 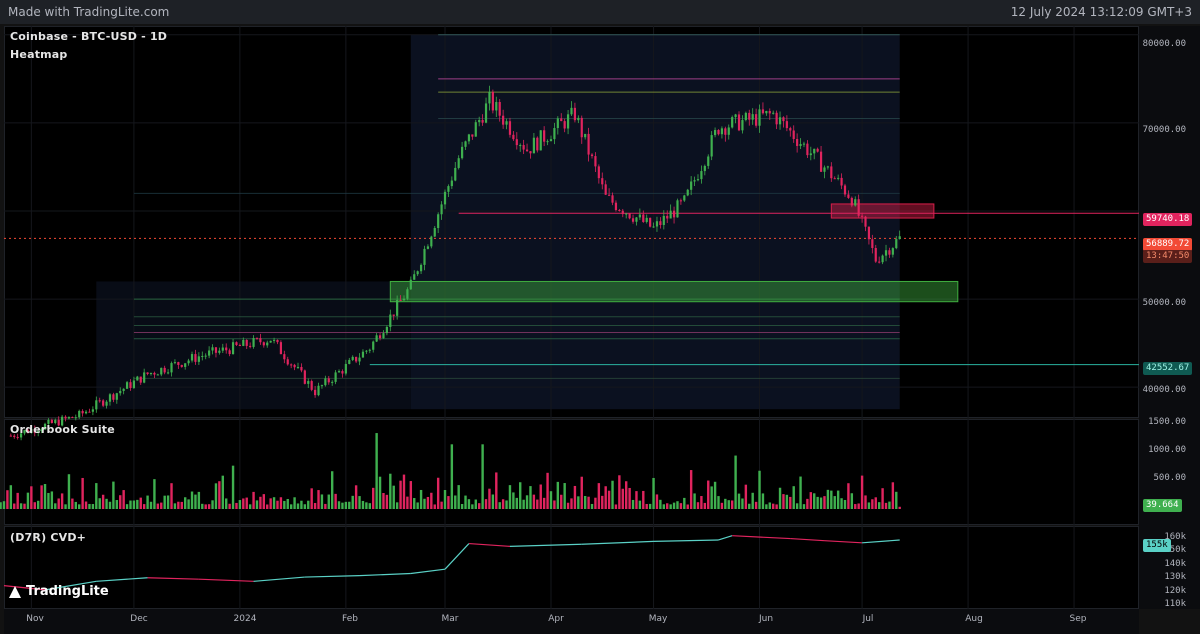 What do you see at coordinates (89, 36) in the screenshot?
I see `main-chart-title: Coinbase - BTC-USD - 1D` at bounding box center [89, 36].